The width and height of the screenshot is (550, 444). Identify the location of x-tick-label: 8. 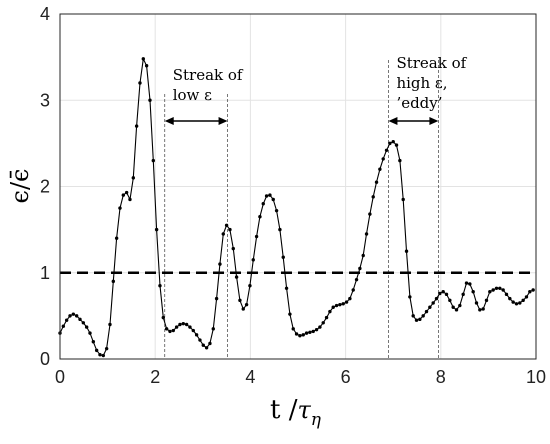
(441, 377).